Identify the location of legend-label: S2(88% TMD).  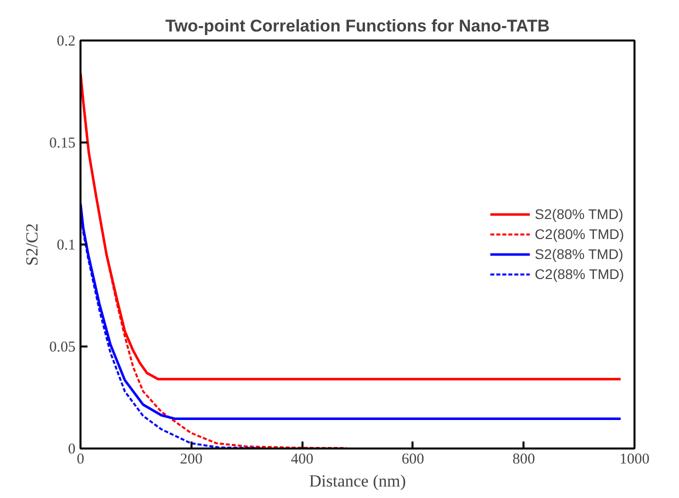
(579, 254).